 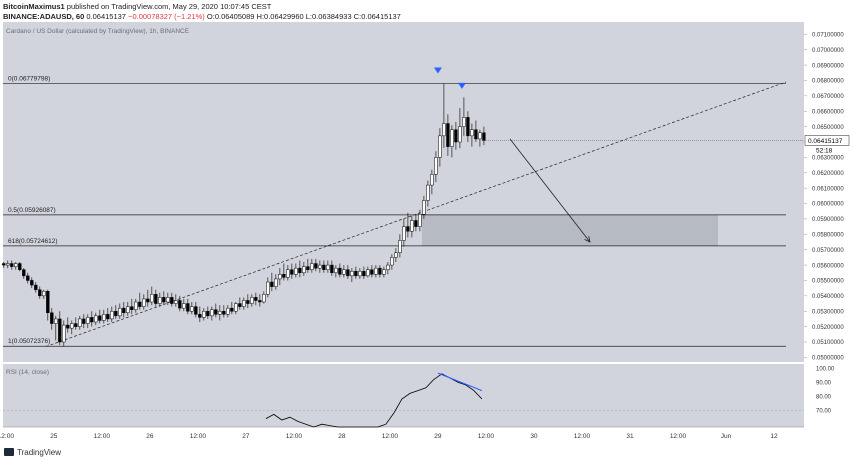 What do you see at coordinates (7, 436) in the screenshot?
I see `time-tick-label: 12:00` at bounding box center [7, 436].